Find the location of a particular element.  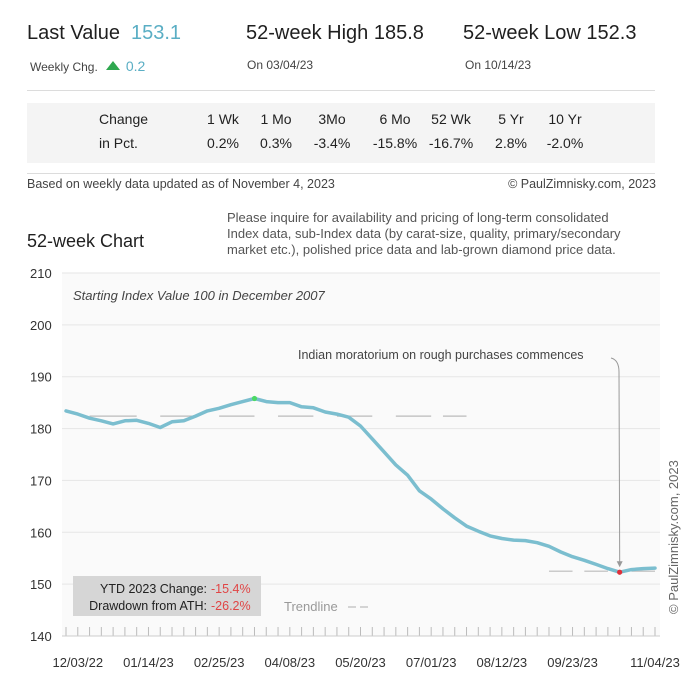

trendline-legend-label: Trendline is located at coordinates (311, 606).